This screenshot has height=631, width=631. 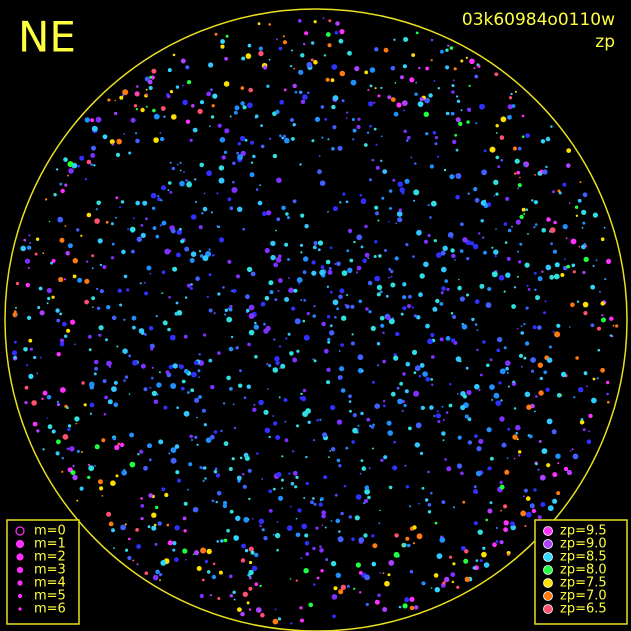 I want to click on legend-m-label: m=5, so click(x=50, y=596).